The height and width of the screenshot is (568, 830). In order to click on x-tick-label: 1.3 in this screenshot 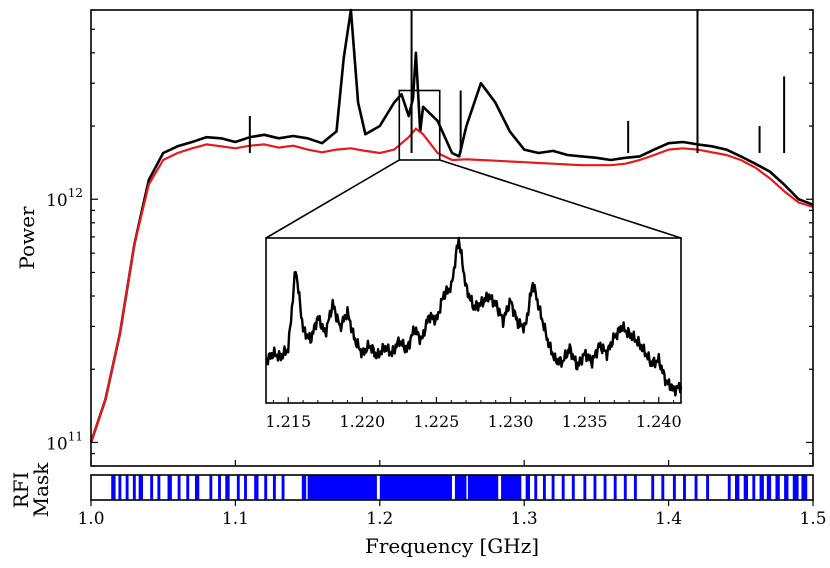, I will do `click(524, 519)`.